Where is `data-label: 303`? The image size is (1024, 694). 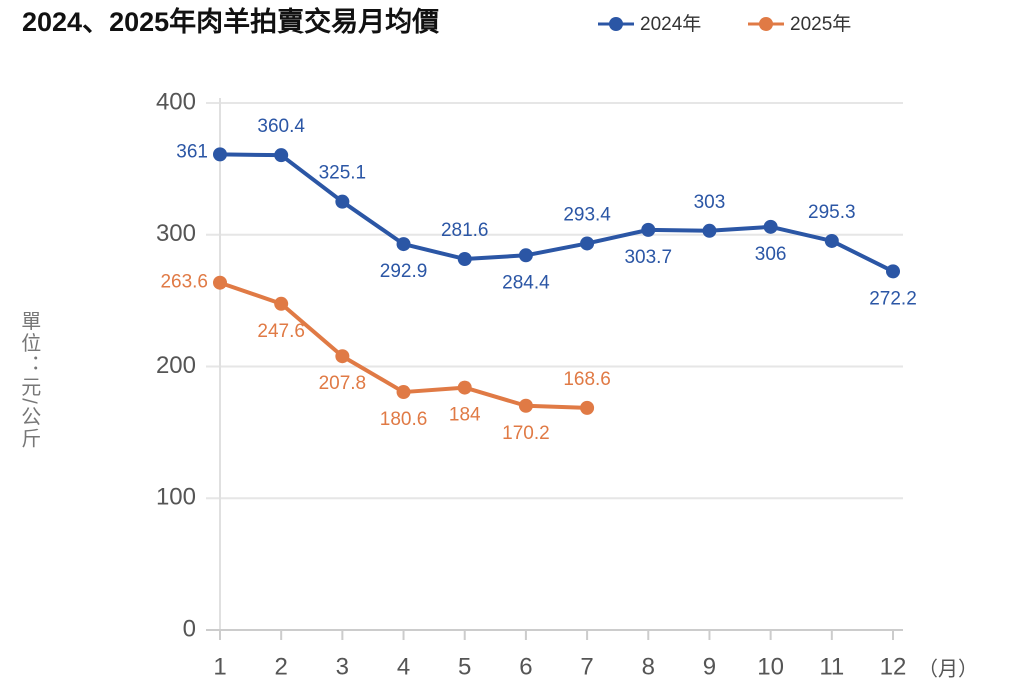 data-label: 303 is located at coordinates (710, 202).